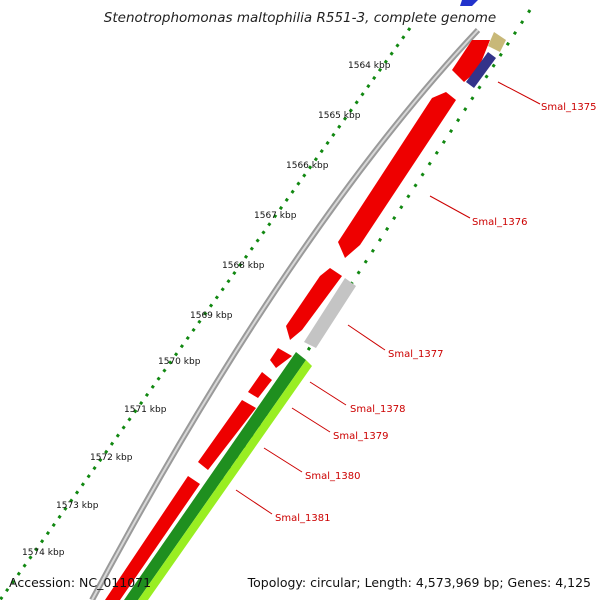  What do you see at coordinates (568, 107) in the screenshot?
I see `gene-label: Smal_1375` at bounding box center [568, 107].